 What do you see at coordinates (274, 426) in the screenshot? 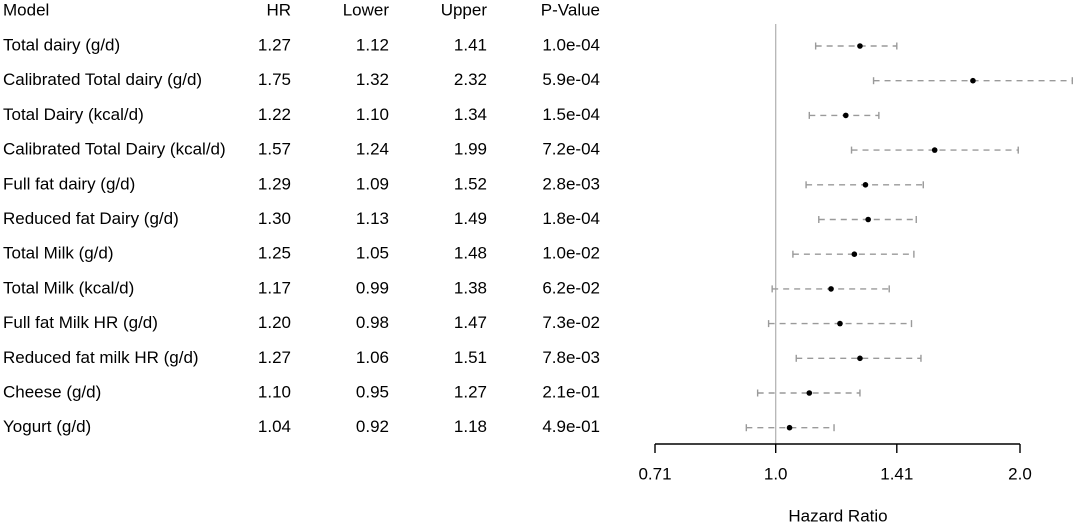
I see `cell-hr: 1.04` at bounding box center [274, 426].